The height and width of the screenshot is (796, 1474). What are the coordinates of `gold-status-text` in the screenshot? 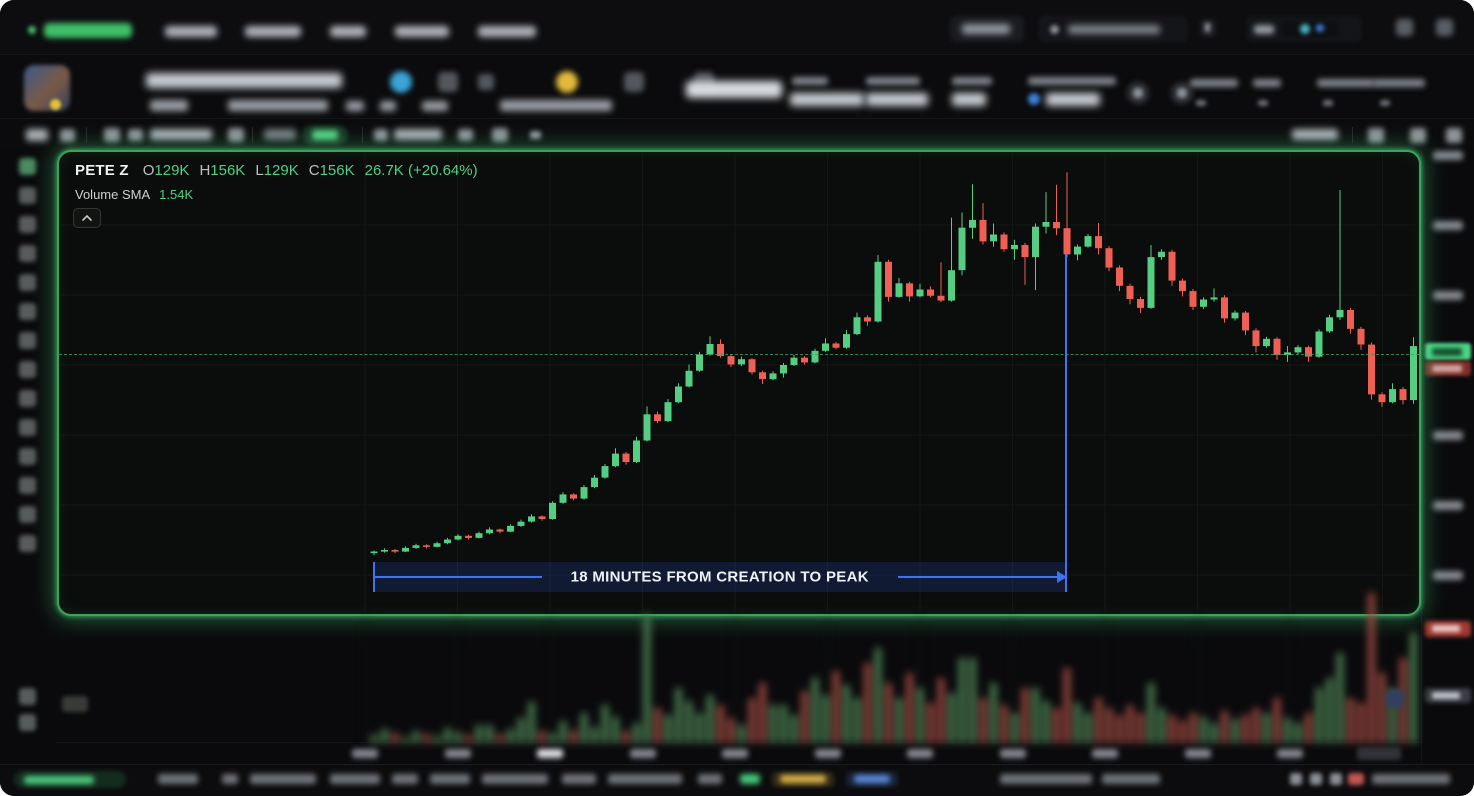 It's located at (803, 779).